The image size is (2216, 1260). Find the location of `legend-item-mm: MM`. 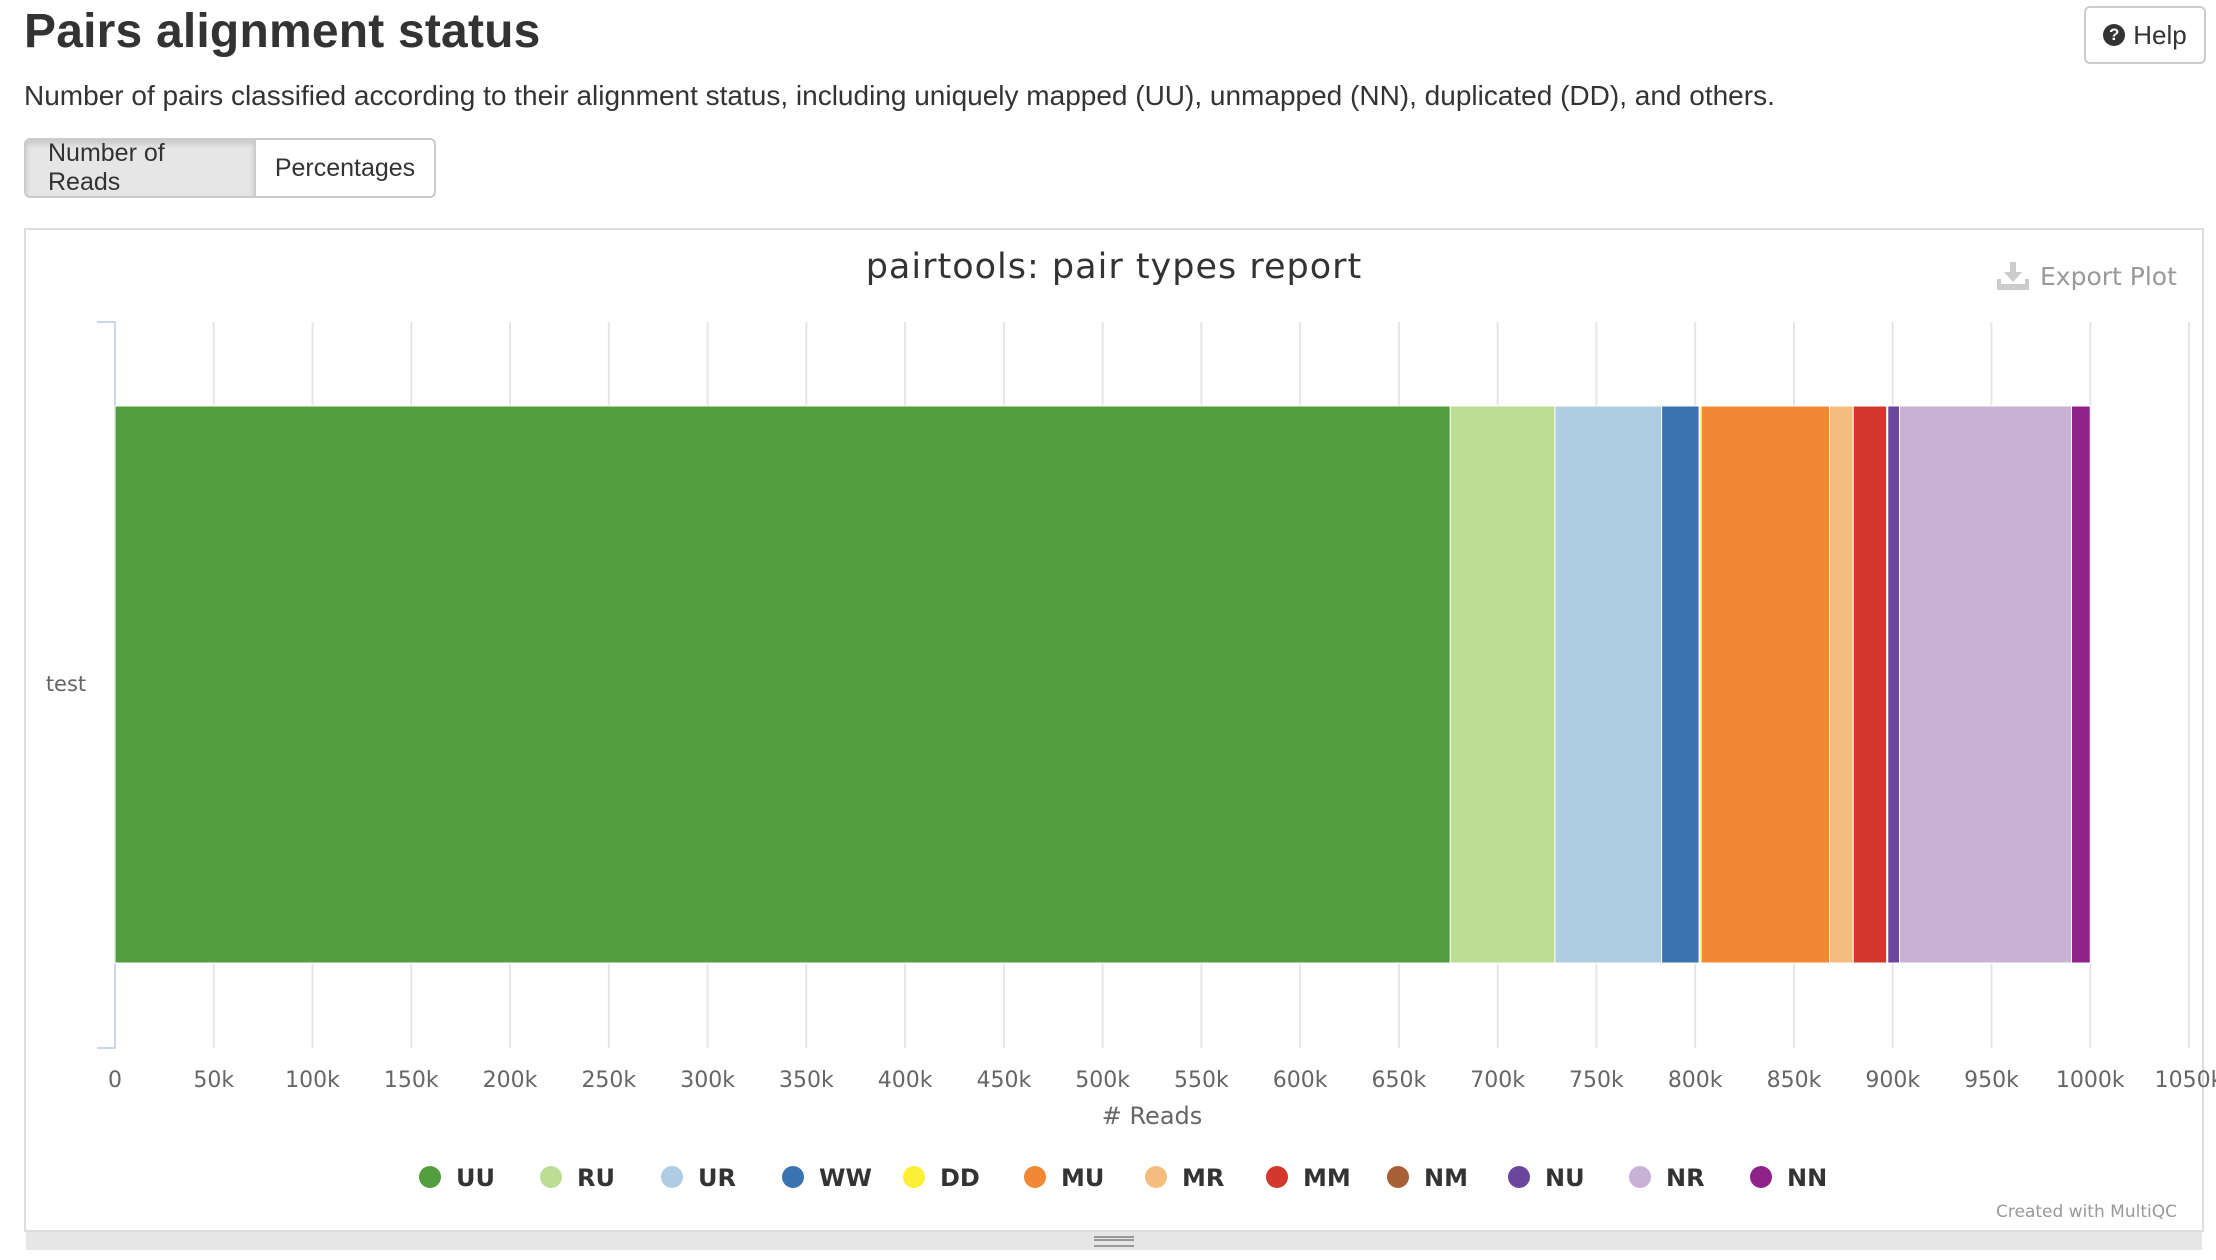

legend-item-mm: MM is located at coordinates (1308, 1178).